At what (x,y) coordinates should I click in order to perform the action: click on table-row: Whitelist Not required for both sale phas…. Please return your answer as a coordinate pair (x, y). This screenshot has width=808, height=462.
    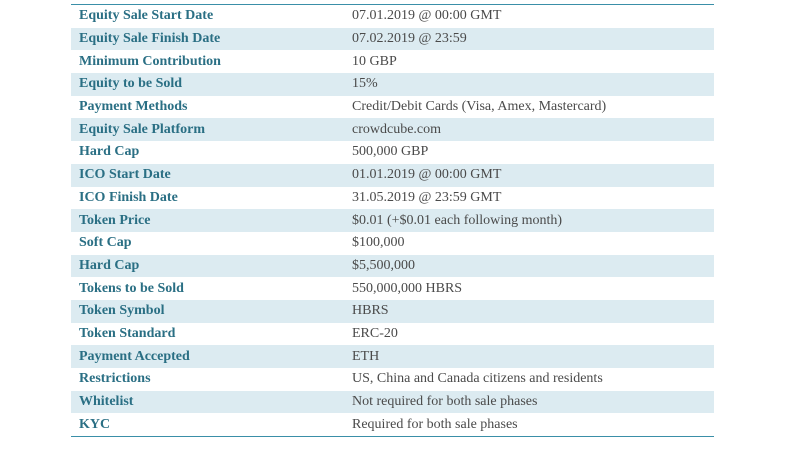
    Looking at the image, I should click on (392, 402).